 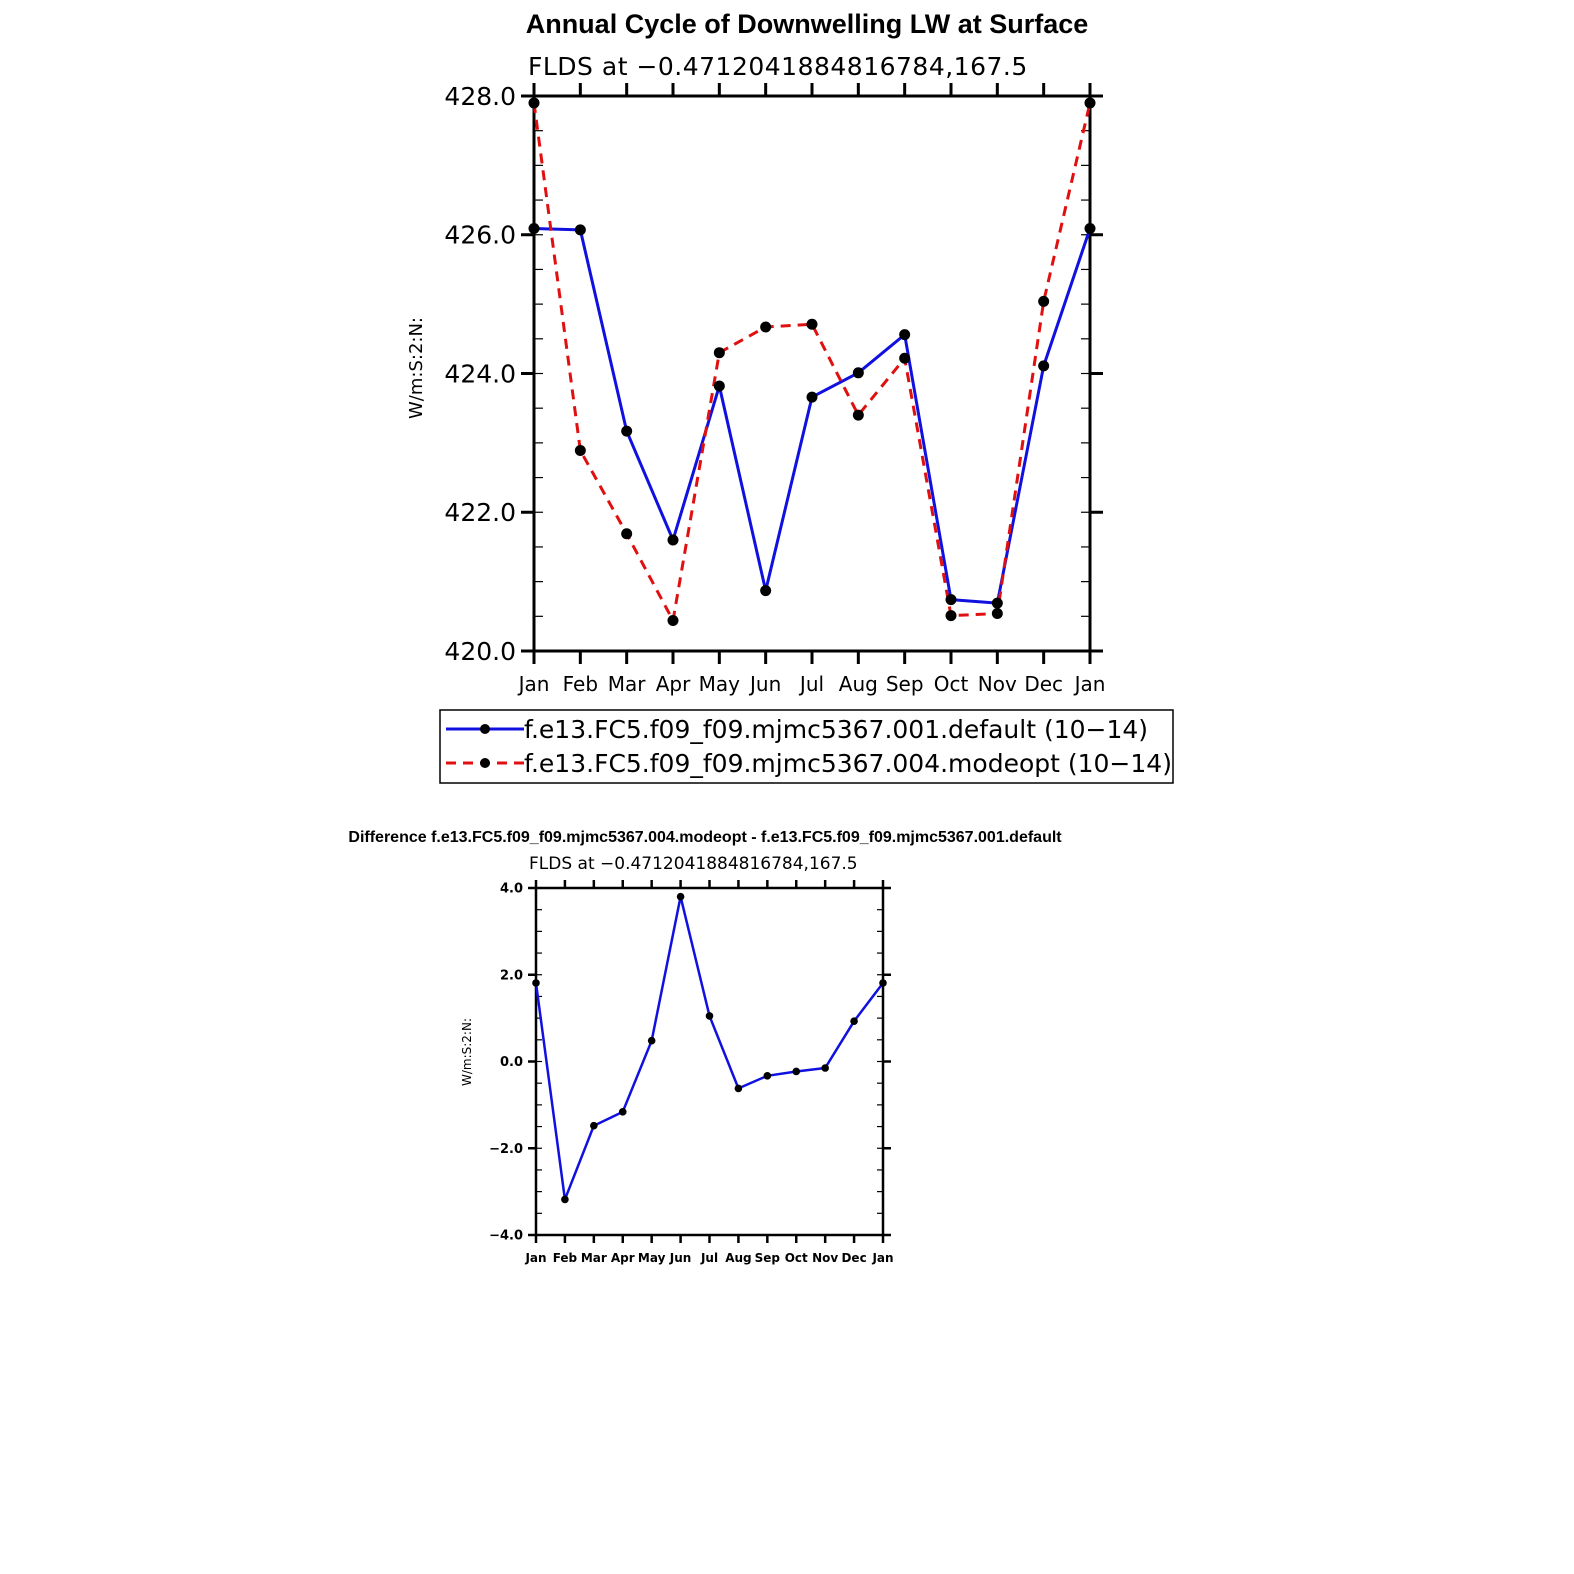 I want to click on chart1-subtitle: FLDS at −0.4712041884816784,167.5, so click(x=778, y=66).